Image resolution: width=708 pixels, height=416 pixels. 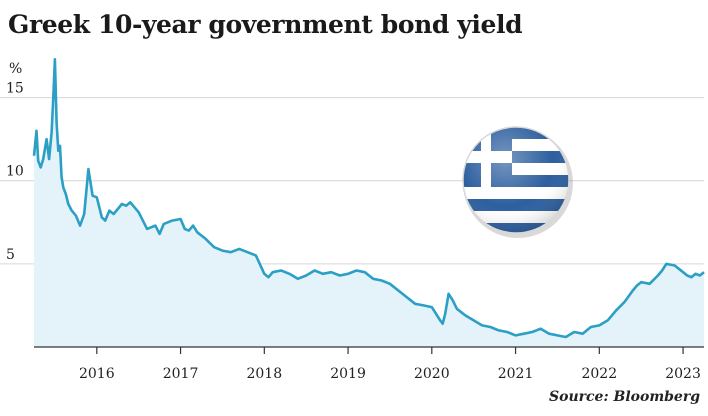 I want to click on x-tick-label: 2020, so click(x=432, y=374).